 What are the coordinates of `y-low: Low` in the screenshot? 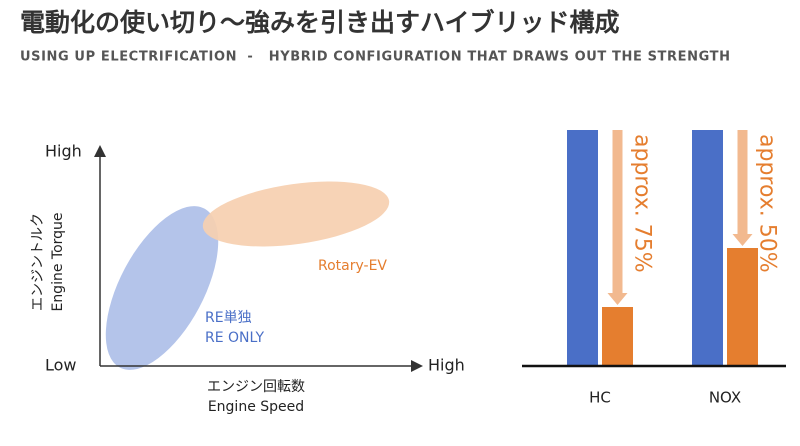 It's located at (61, 365).